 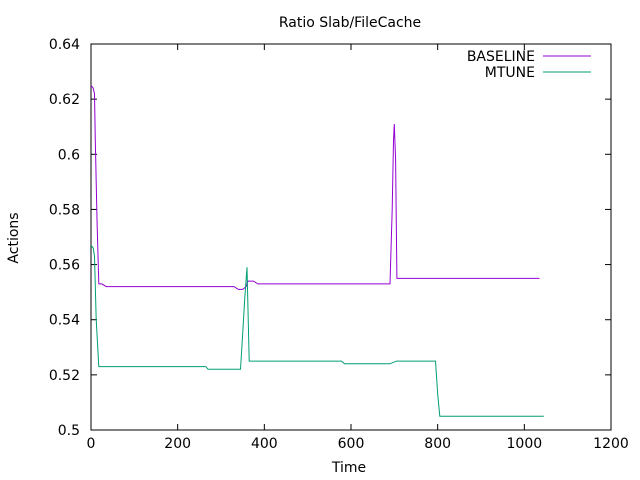 What do you see at coordinates (64, 266) in the screenshot?
I see `y-tick-label: 0.56` at bounding box center [64, 266].